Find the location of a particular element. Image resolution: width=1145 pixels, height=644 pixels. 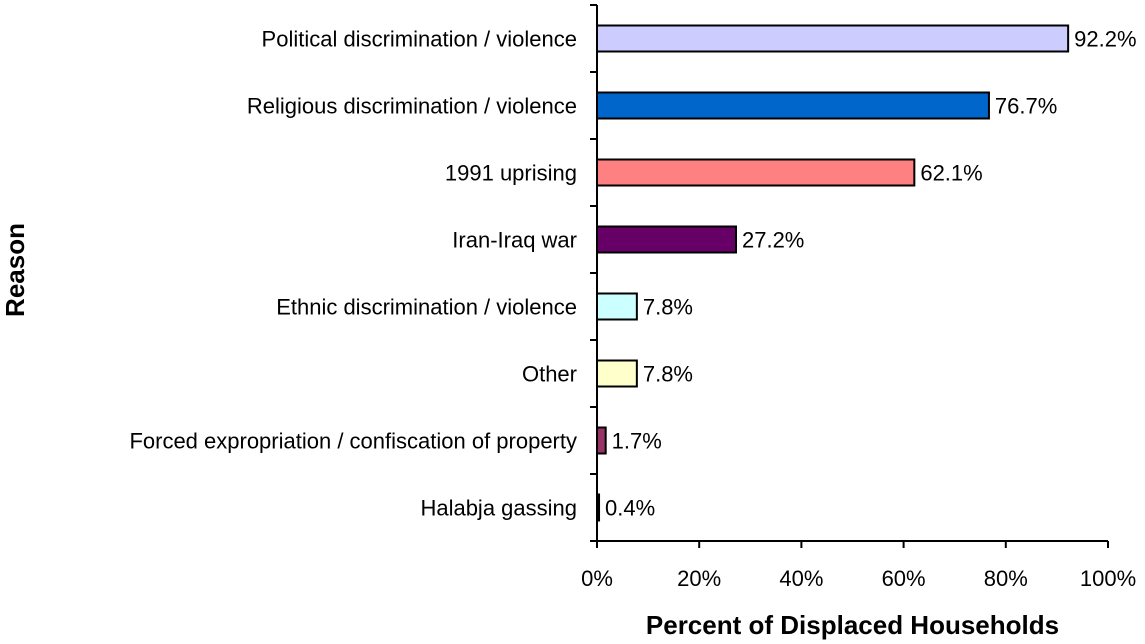

x-tick-label: 0% is located at coordinates (597, 578).